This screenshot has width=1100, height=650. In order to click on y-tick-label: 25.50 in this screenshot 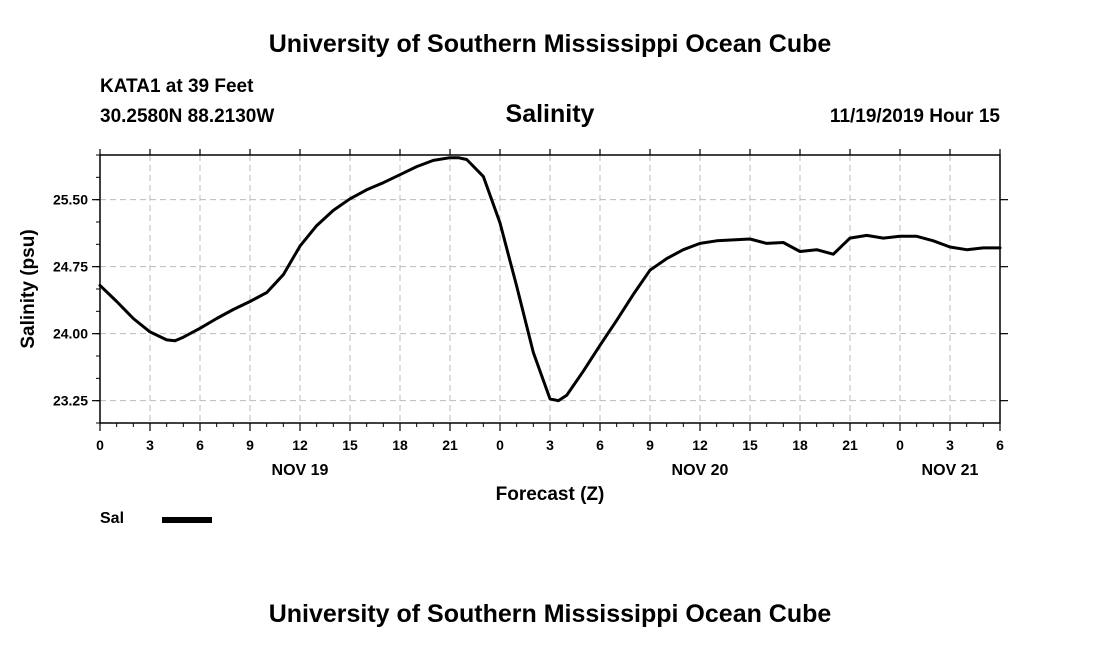, I will do `click(70, 200)`.